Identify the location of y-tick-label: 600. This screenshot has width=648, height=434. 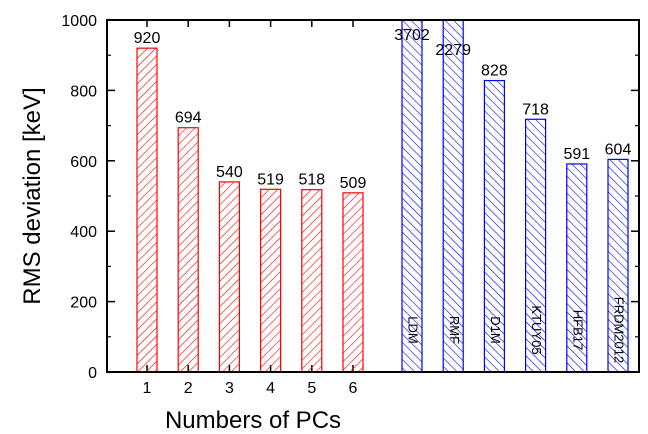
(83, 162).